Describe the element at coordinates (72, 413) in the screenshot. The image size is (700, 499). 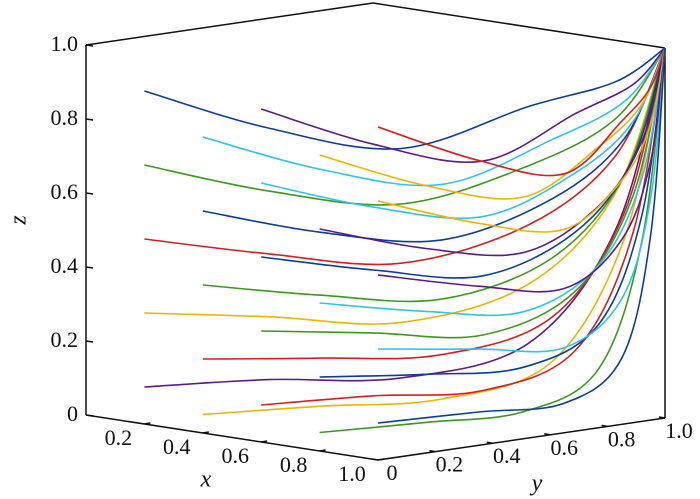
I see `z-tick-label: 0` at that location.